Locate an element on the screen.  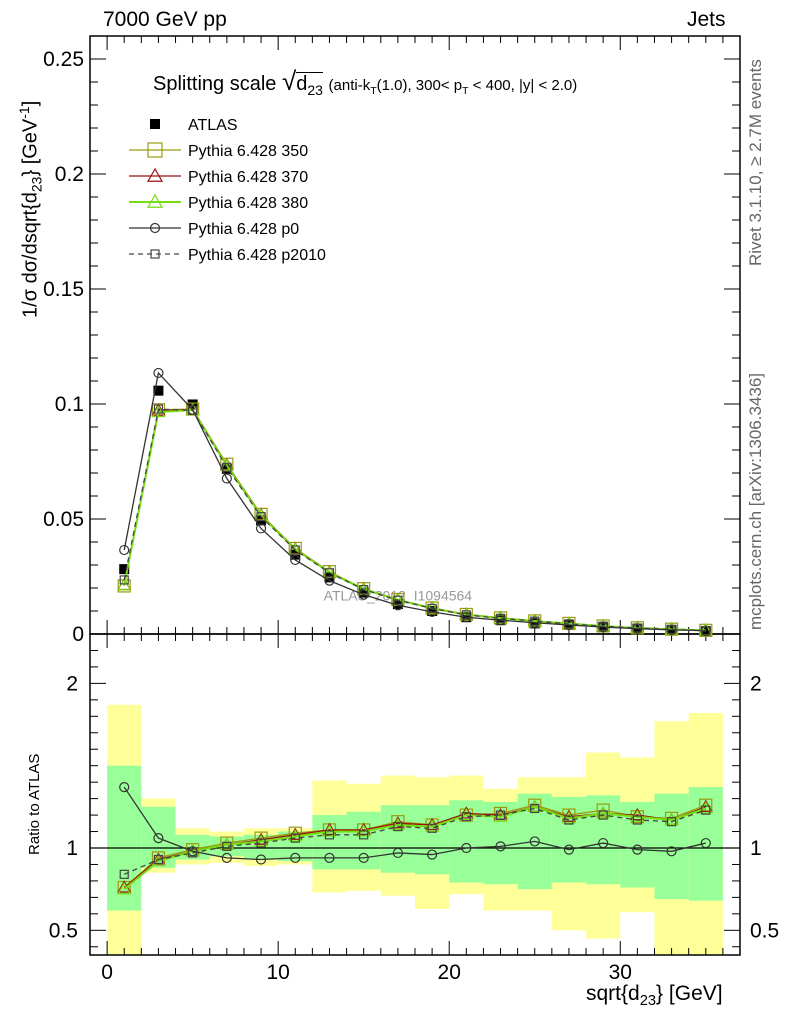
chart-title-main: Splitting scale is located at coordinates (215, 84).